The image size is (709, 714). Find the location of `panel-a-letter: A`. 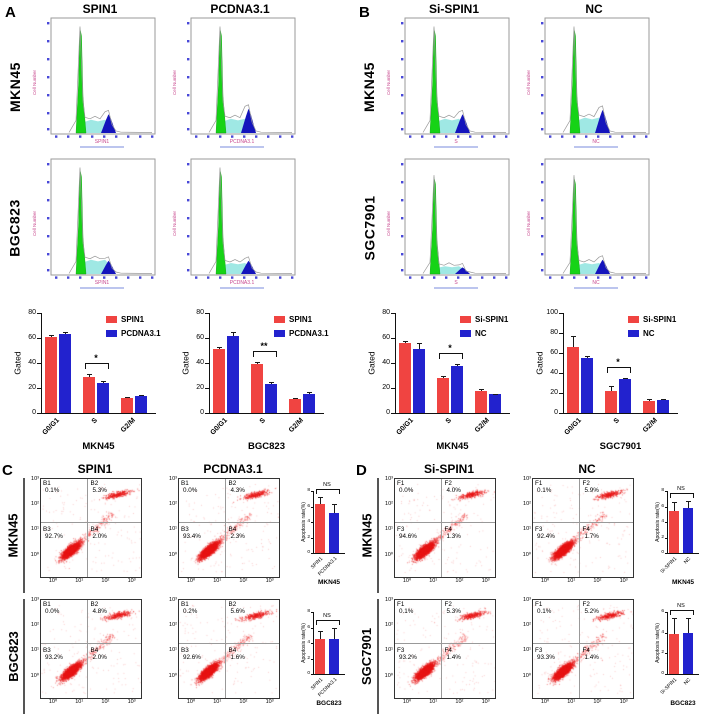

panel-a-letter: A is located at coordinates (10, 12).